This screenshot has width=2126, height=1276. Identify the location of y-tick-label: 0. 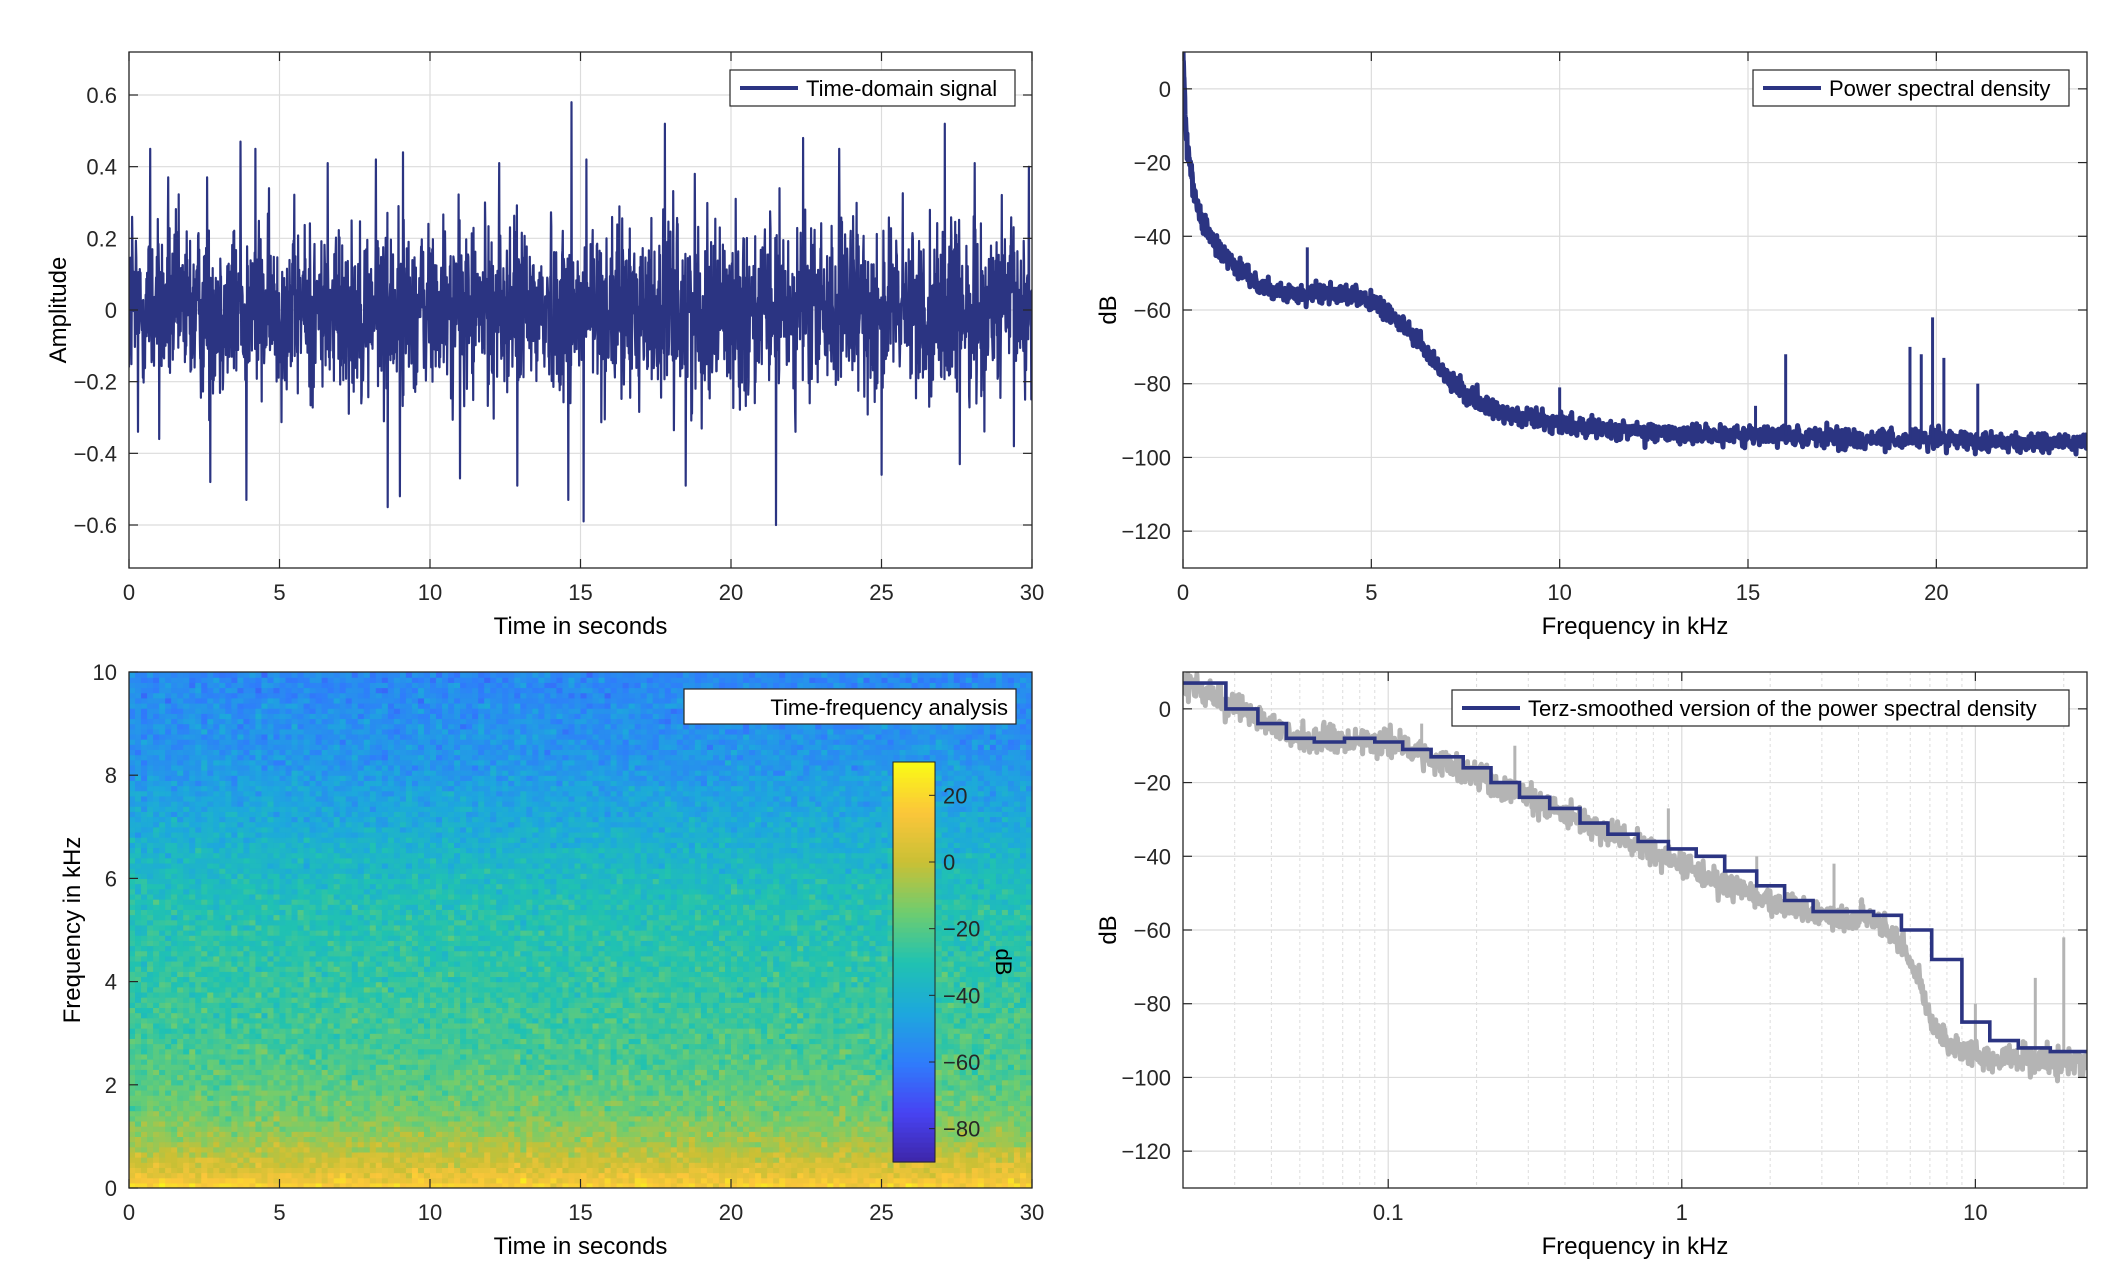
(1165, 89).